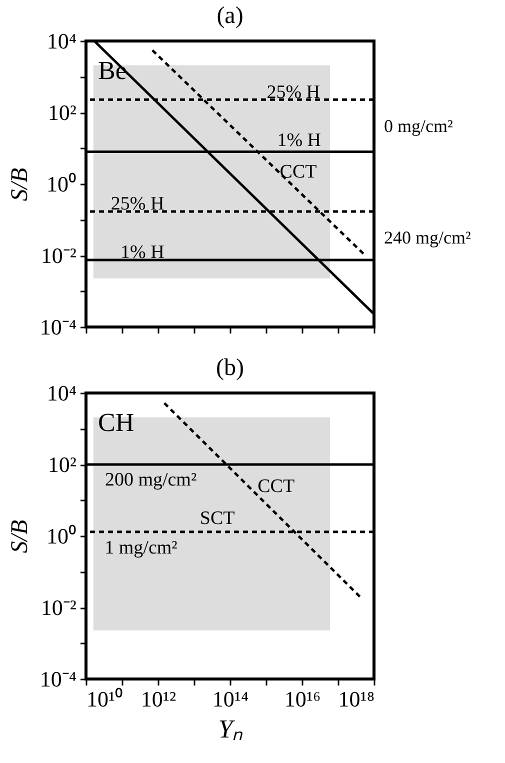  Describe the element at coordinates (150, 479) in the screenshot. I see `annotation: 200 mg/cm²` at that location.